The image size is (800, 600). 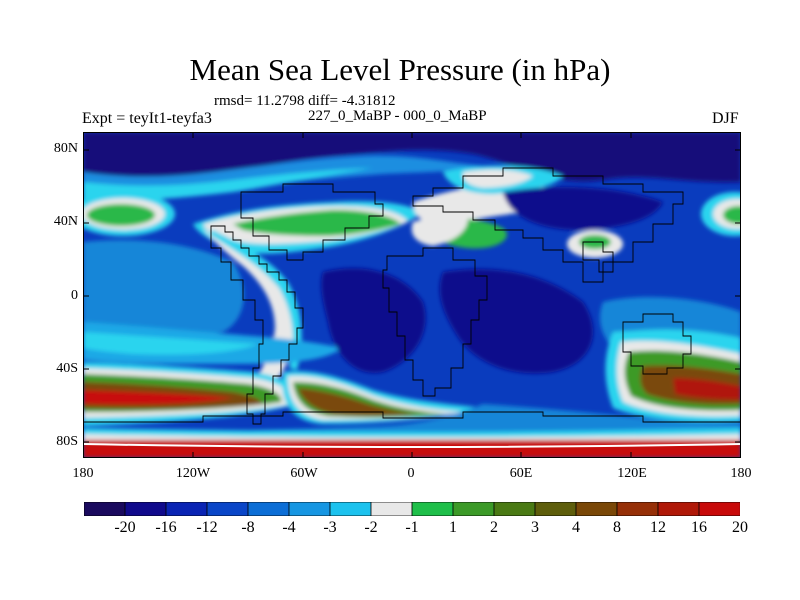 I want to click on field-arctic-low, so click(x=412, y=157).